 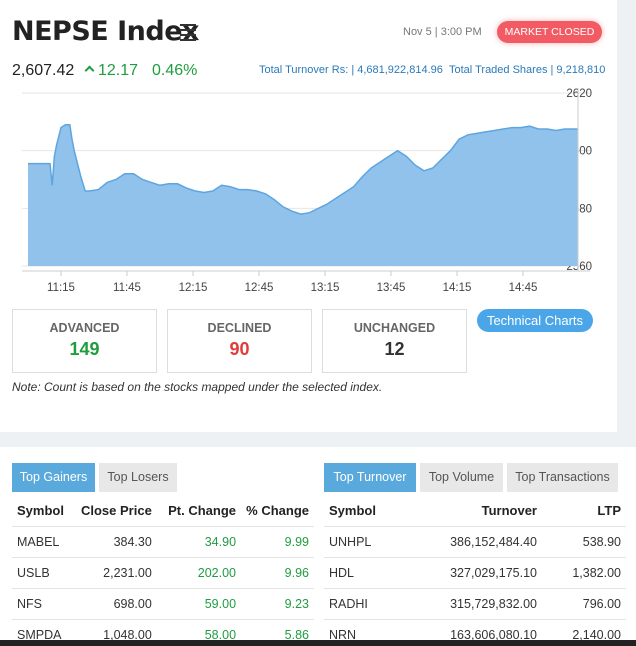 What do you see at coordinates (394, 349) in the screenshot?
I see `unchanged-count: 12` at bounding box center [394, 349].